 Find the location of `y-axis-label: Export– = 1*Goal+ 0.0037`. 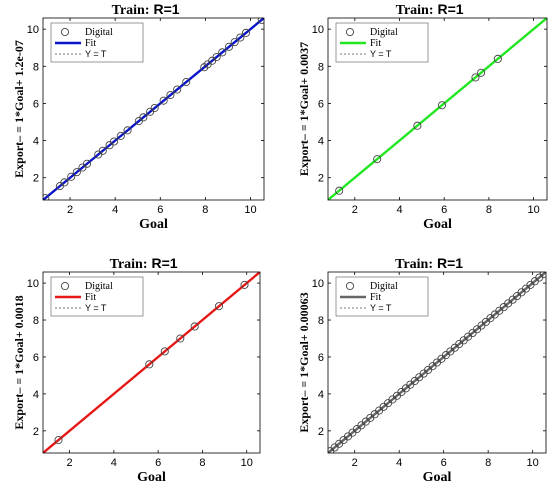

y-axis-label: Export– = 1*Goal+ 0.0037 is located at coordinates (304, 109).